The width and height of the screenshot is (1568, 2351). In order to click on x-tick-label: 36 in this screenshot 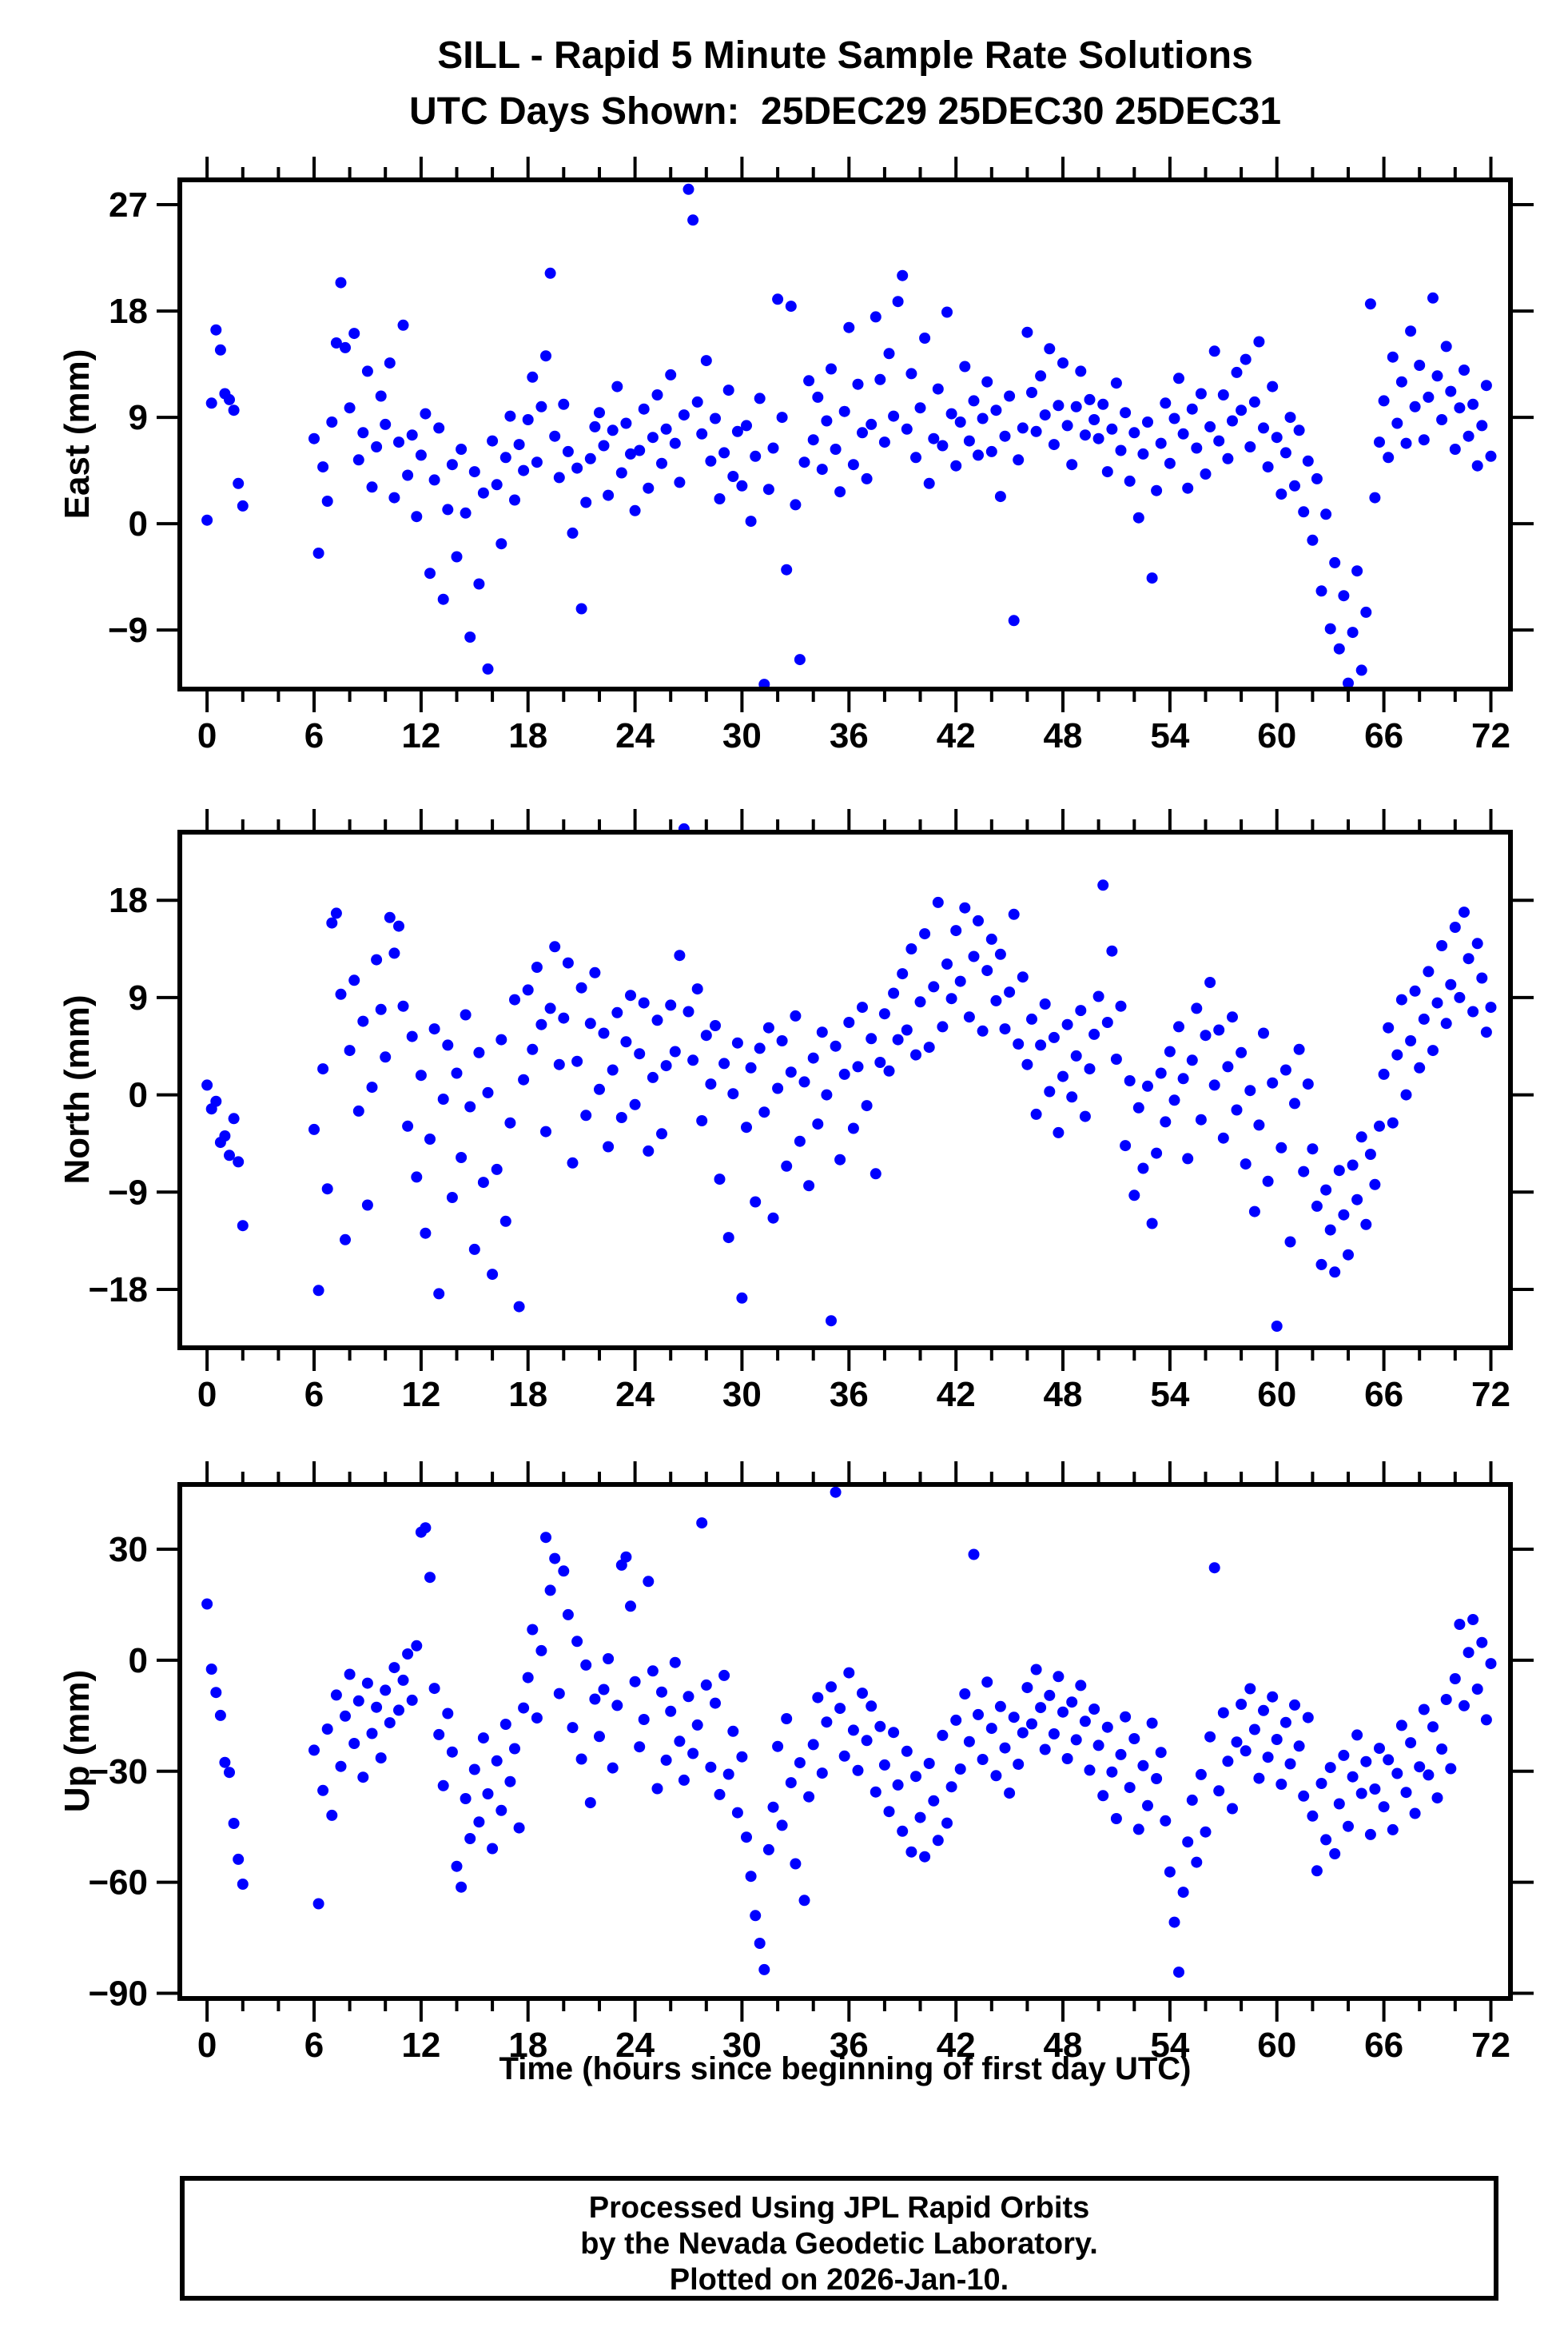, I will do `click(849, 735)`.